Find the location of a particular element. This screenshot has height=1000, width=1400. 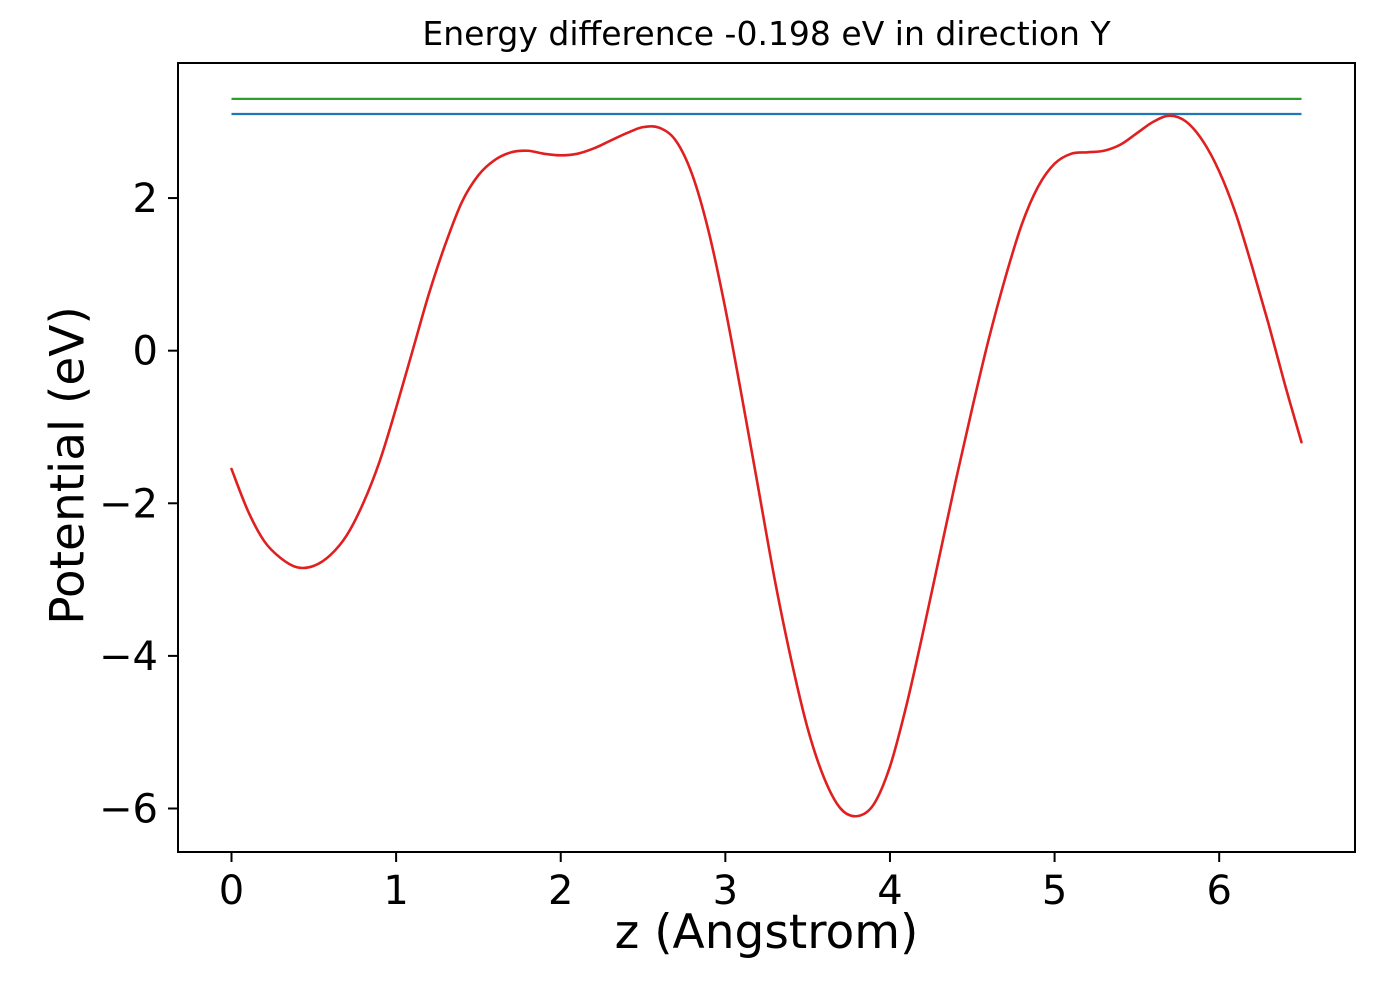

y-tick-label: −6 is located at coordinates (128, 810).